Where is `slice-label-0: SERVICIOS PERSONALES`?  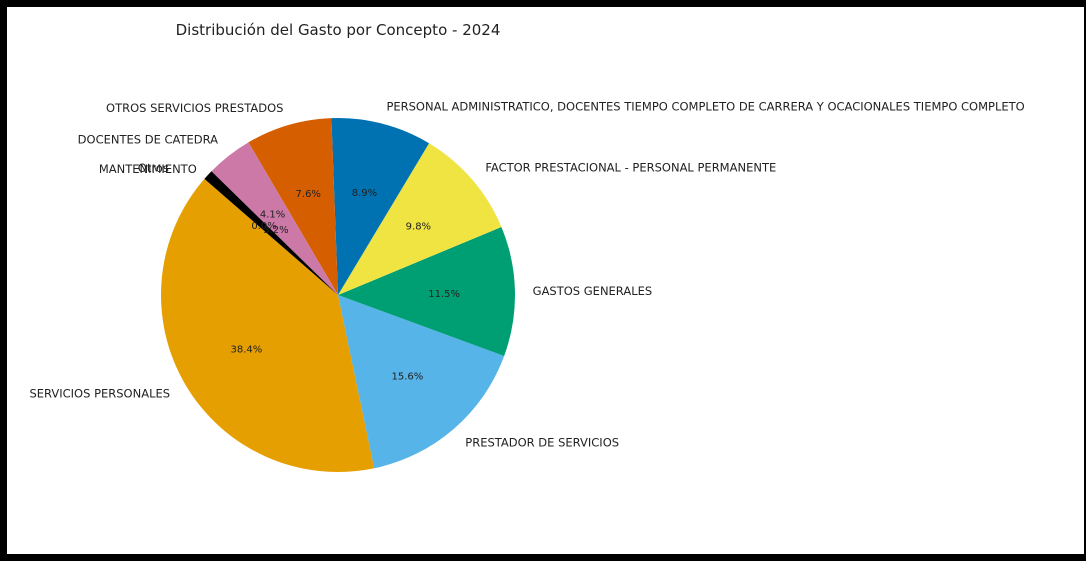 slice-label-0: SERVICIOS PERSONALES is located at coordinates (99, 394).